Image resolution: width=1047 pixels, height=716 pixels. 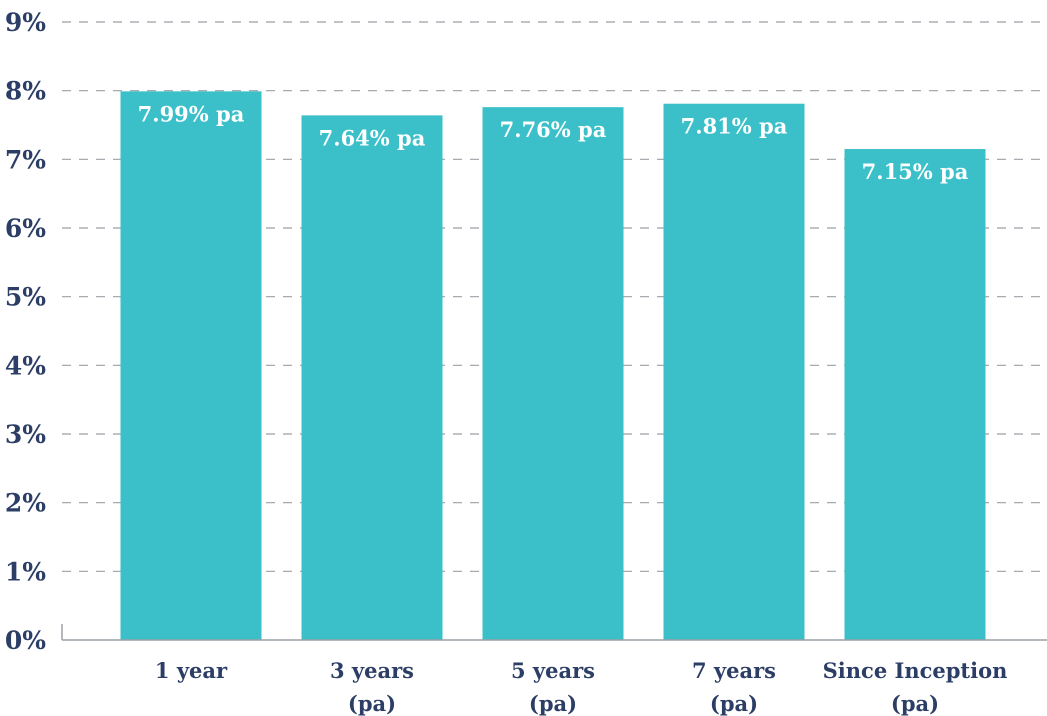 What do you see at coordinates (915, 171) in the screenshot?
I see `data-label: 7.15% pa` at bounding box center [915, 171].